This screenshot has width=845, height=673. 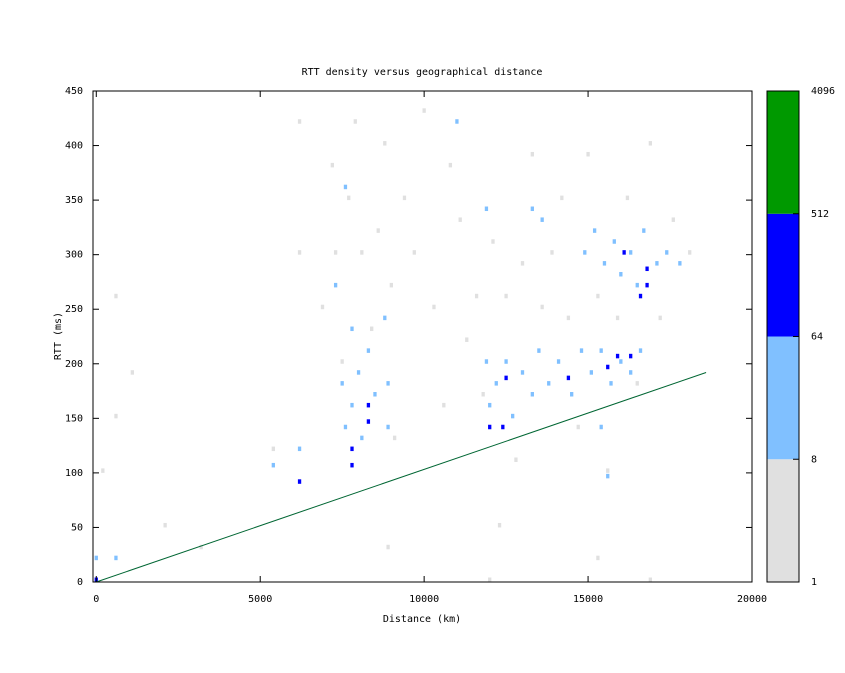 I want to click on y-axis-label: RTT (ms), so click(x=58, y=336).